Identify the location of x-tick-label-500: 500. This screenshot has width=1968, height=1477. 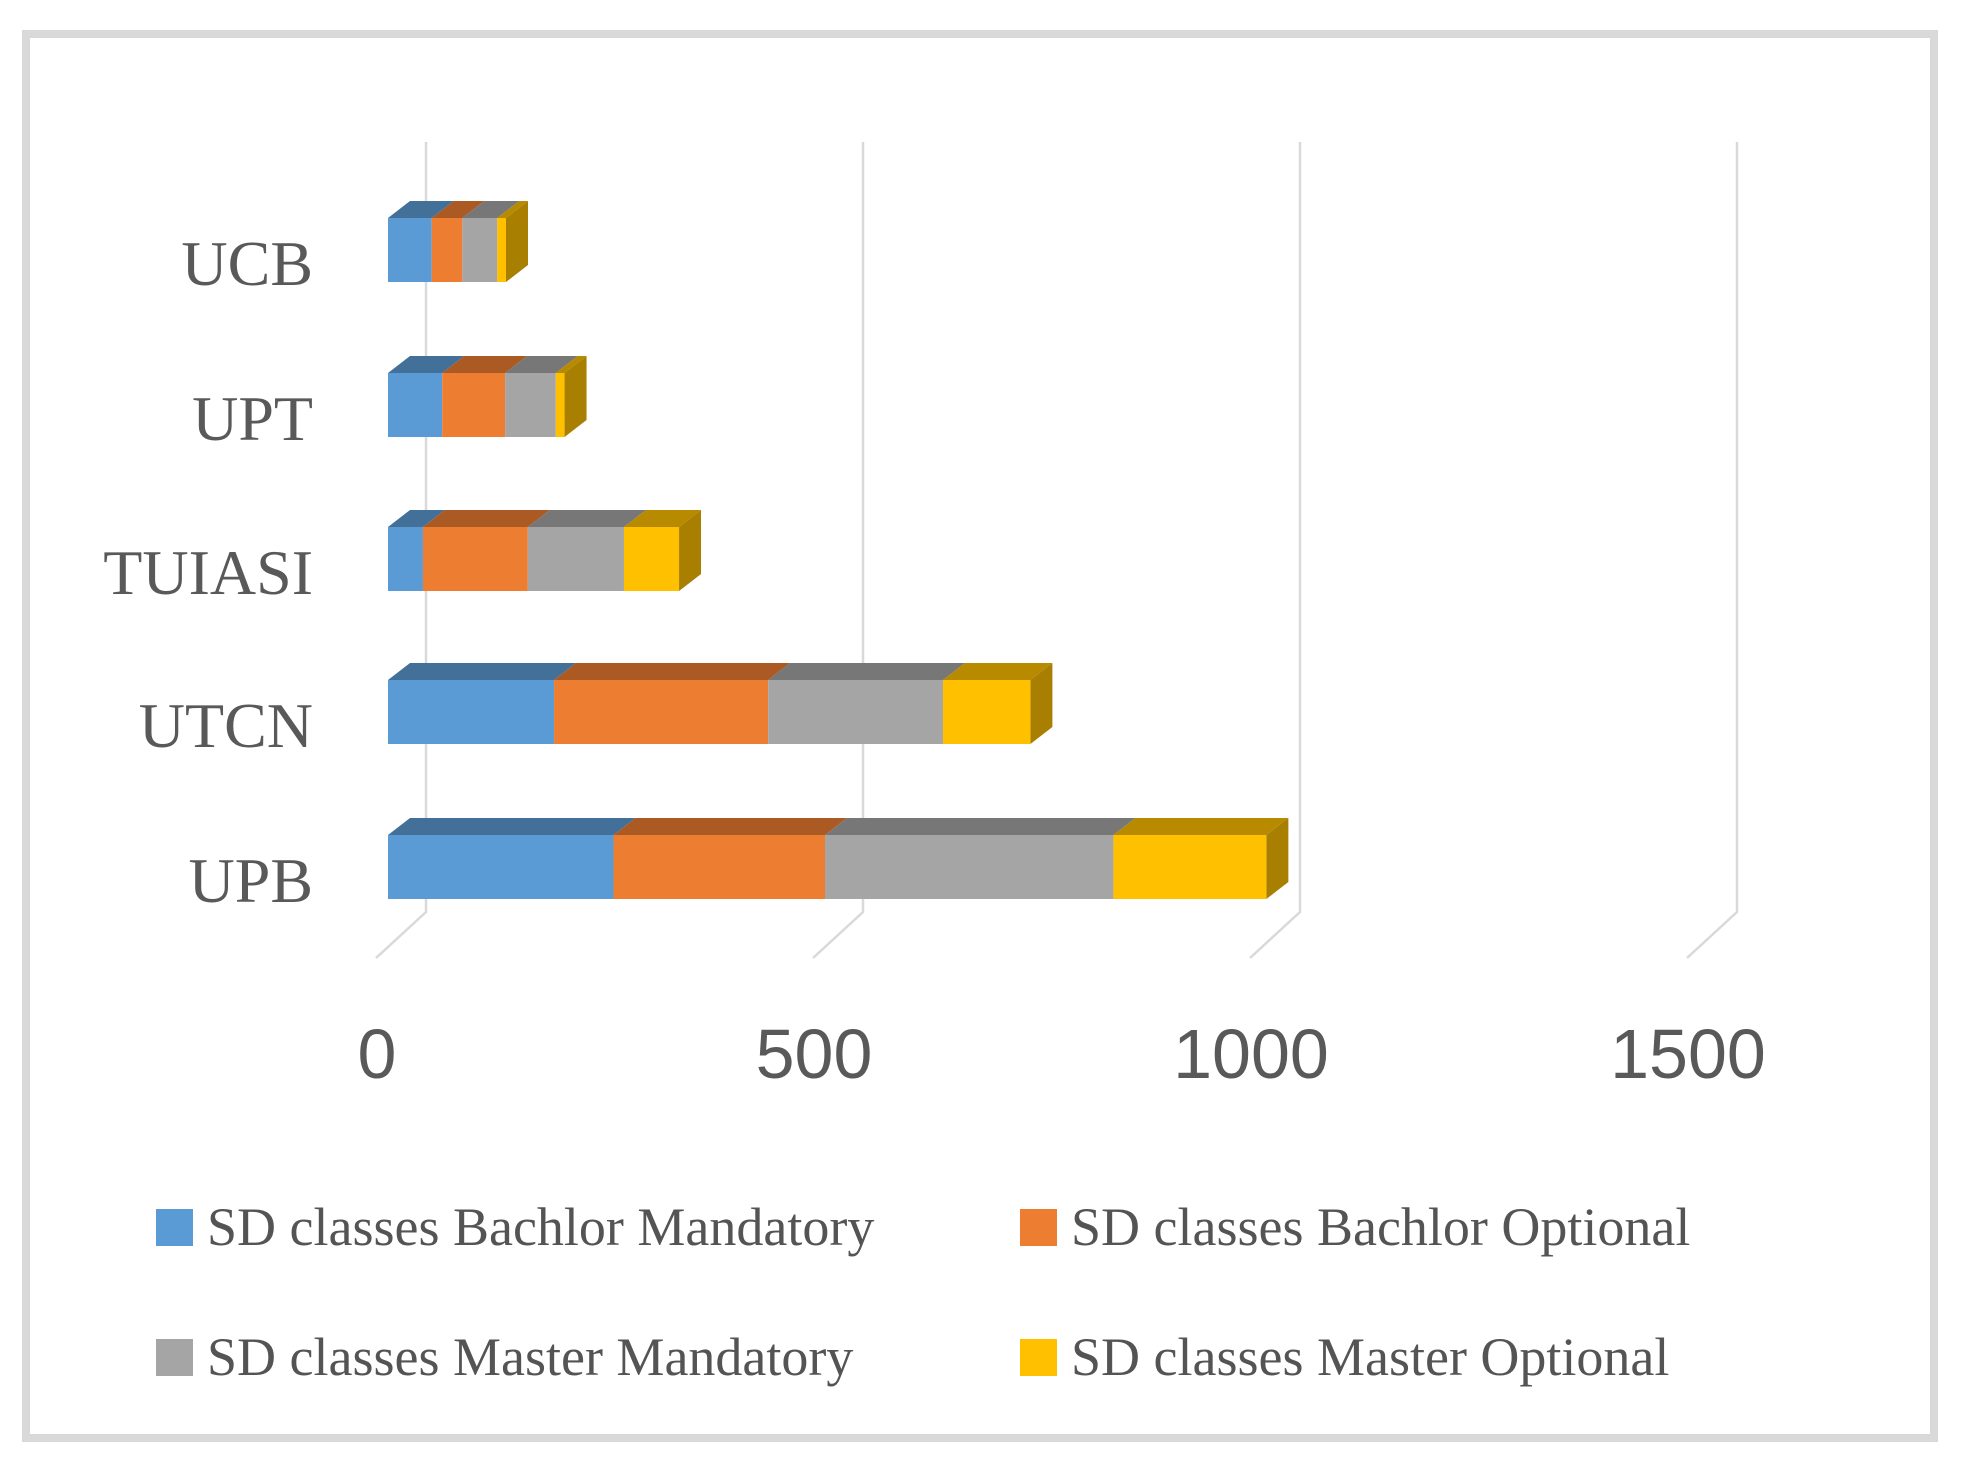
(814, 1054).